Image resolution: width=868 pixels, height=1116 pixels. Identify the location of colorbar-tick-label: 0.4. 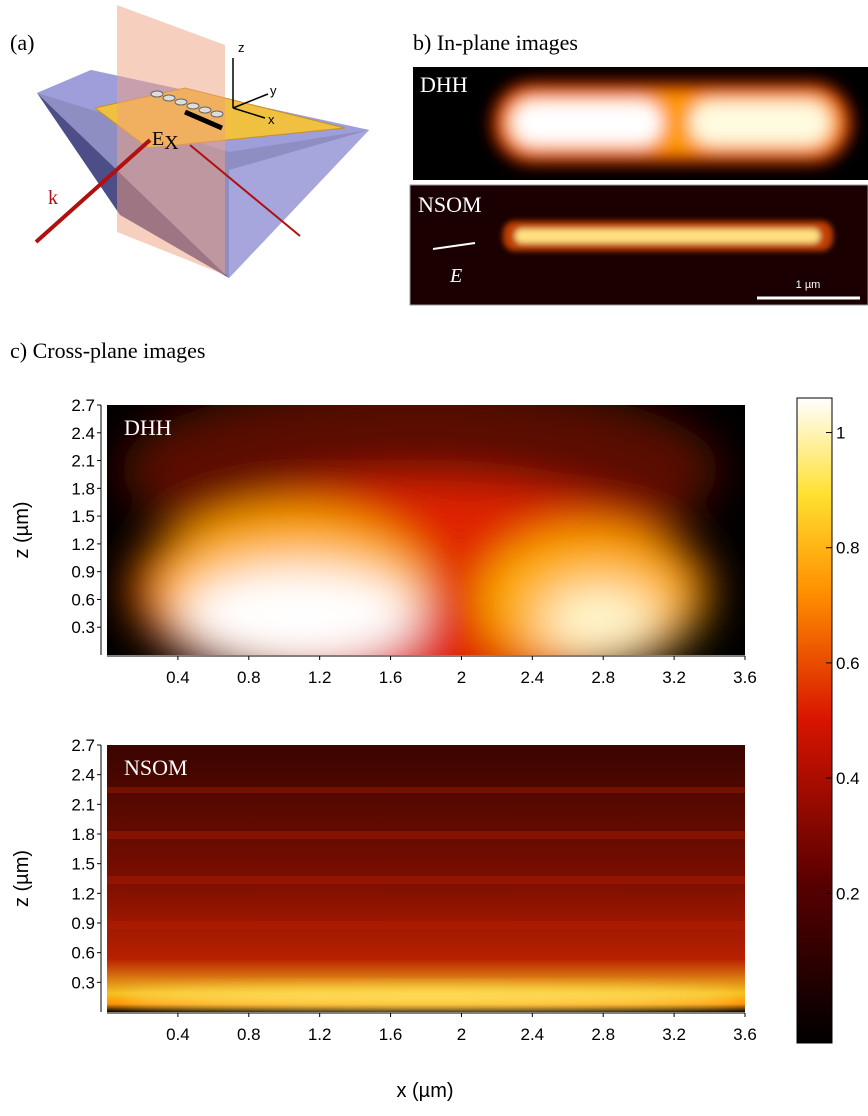
(848, 778).